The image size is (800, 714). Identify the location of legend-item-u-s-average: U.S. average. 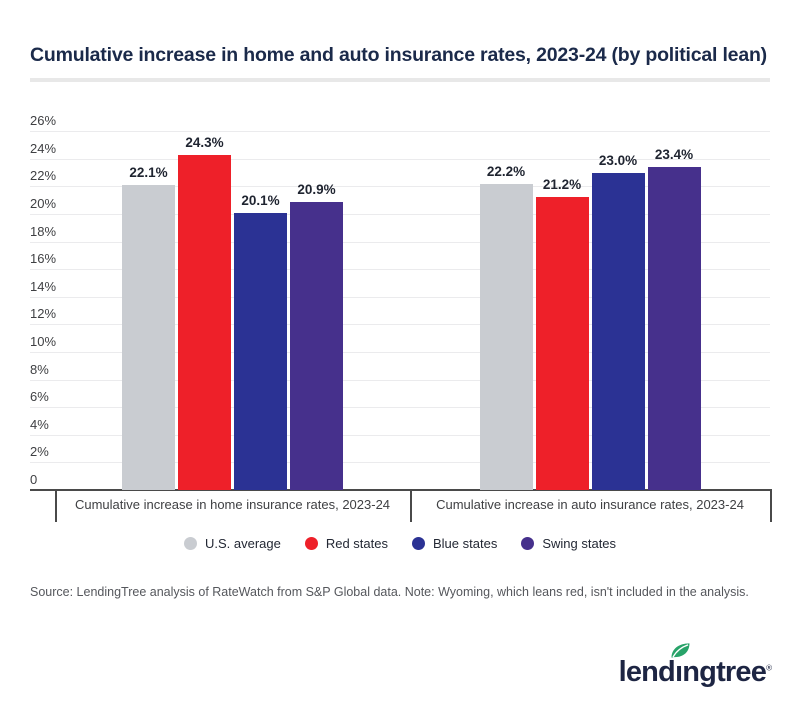
(232, 543).